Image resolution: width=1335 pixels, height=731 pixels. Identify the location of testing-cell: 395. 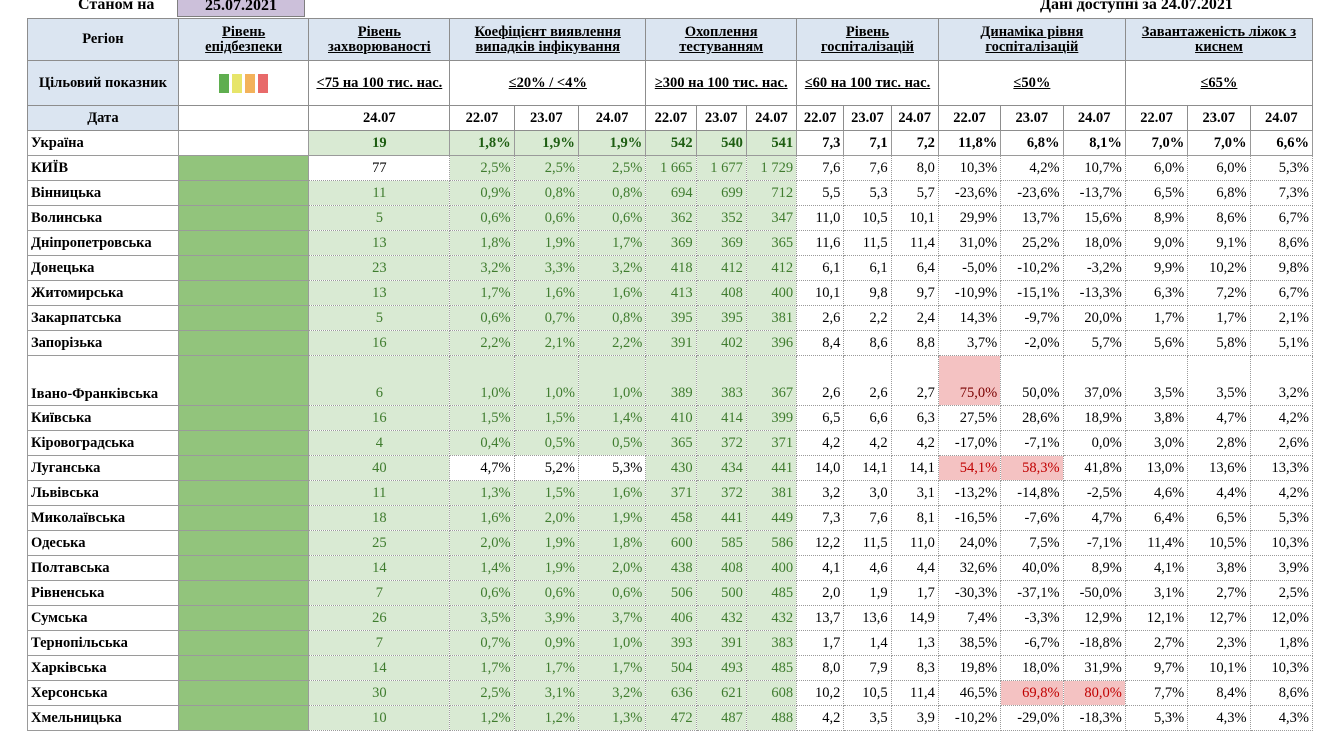
(671, 318).